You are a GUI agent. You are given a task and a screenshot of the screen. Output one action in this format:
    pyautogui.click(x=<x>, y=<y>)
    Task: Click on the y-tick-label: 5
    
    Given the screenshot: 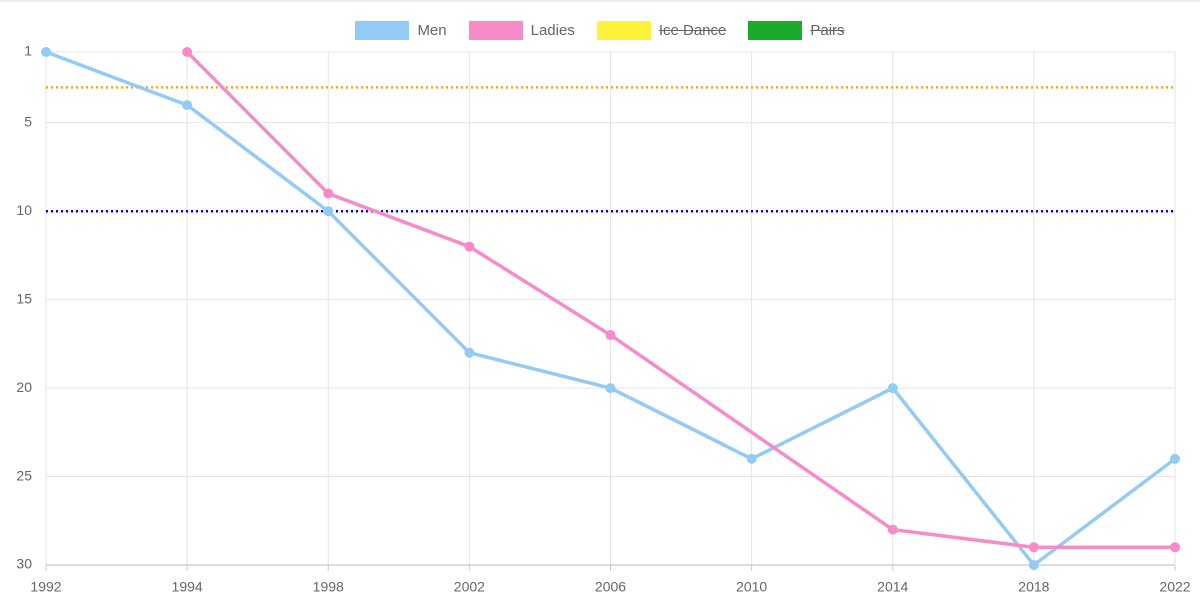 What is the action you would take?
    pyautogui.click(x=28, y=121)
    